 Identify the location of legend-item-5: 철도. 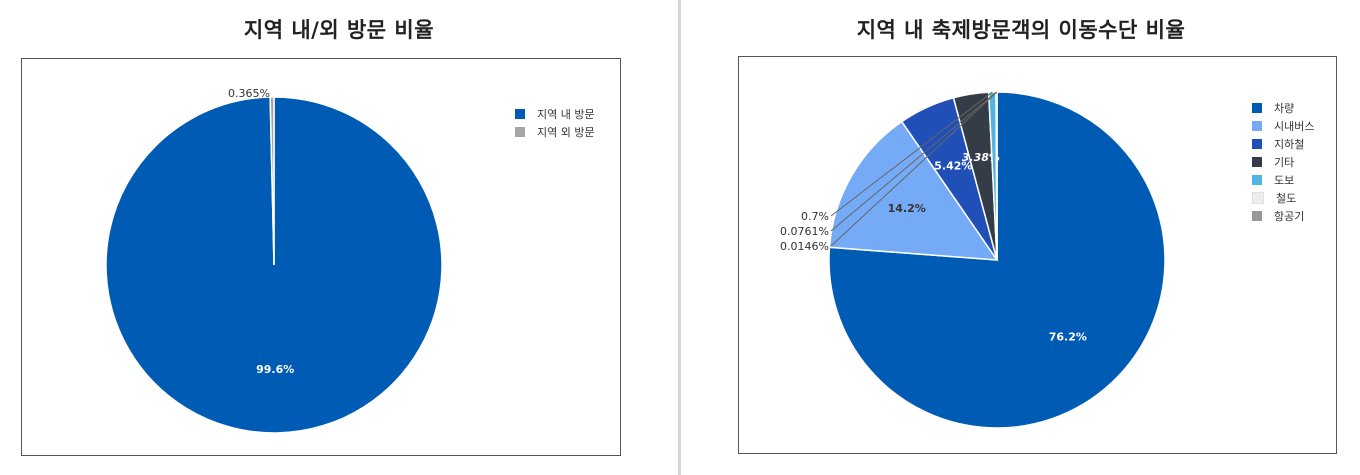
(1283, 198).